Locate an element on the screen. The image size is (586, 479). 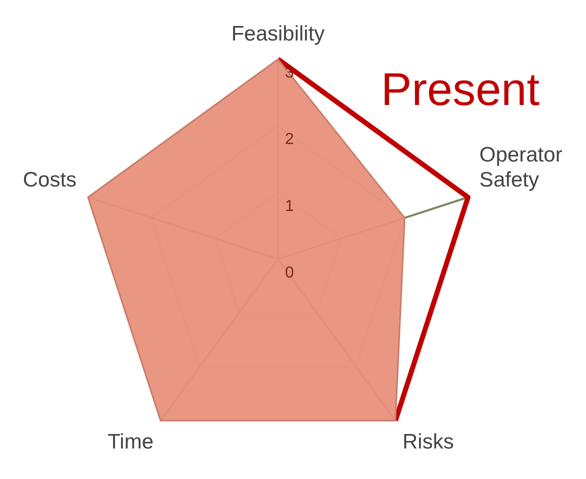
y-tick-label: 1 is located at coordinates (289, 206).